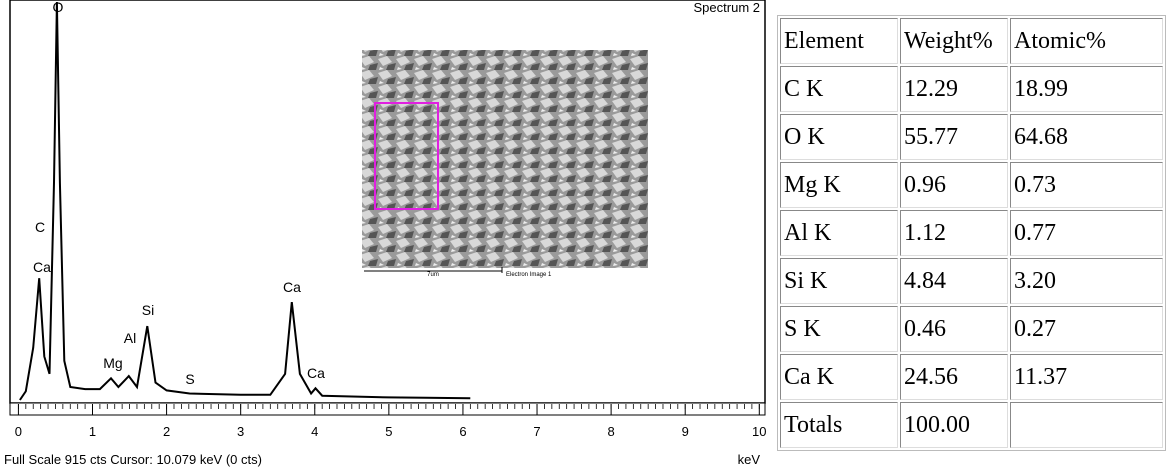 This screenshot has width=1169, height=470. Describe the element at coordinates (954, 377) in the screenshot. I see `table-cell: 24.56` at that location.